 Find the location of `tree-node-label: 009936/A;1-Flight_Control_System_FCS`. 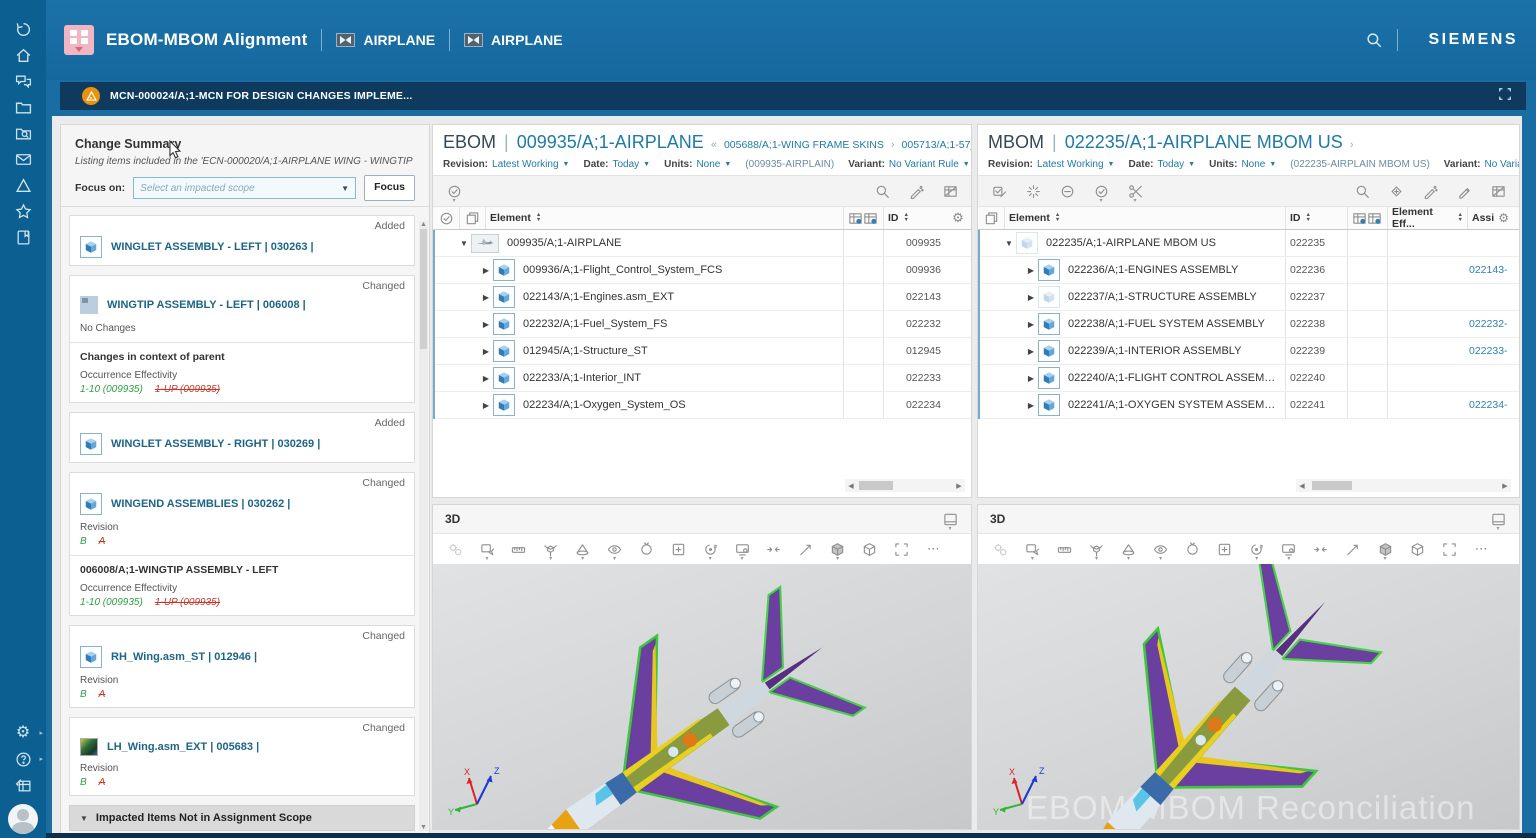

tree-node-label: 009936/A;1-Flight_Control_System_FCS is located at coordinates (623, 270).